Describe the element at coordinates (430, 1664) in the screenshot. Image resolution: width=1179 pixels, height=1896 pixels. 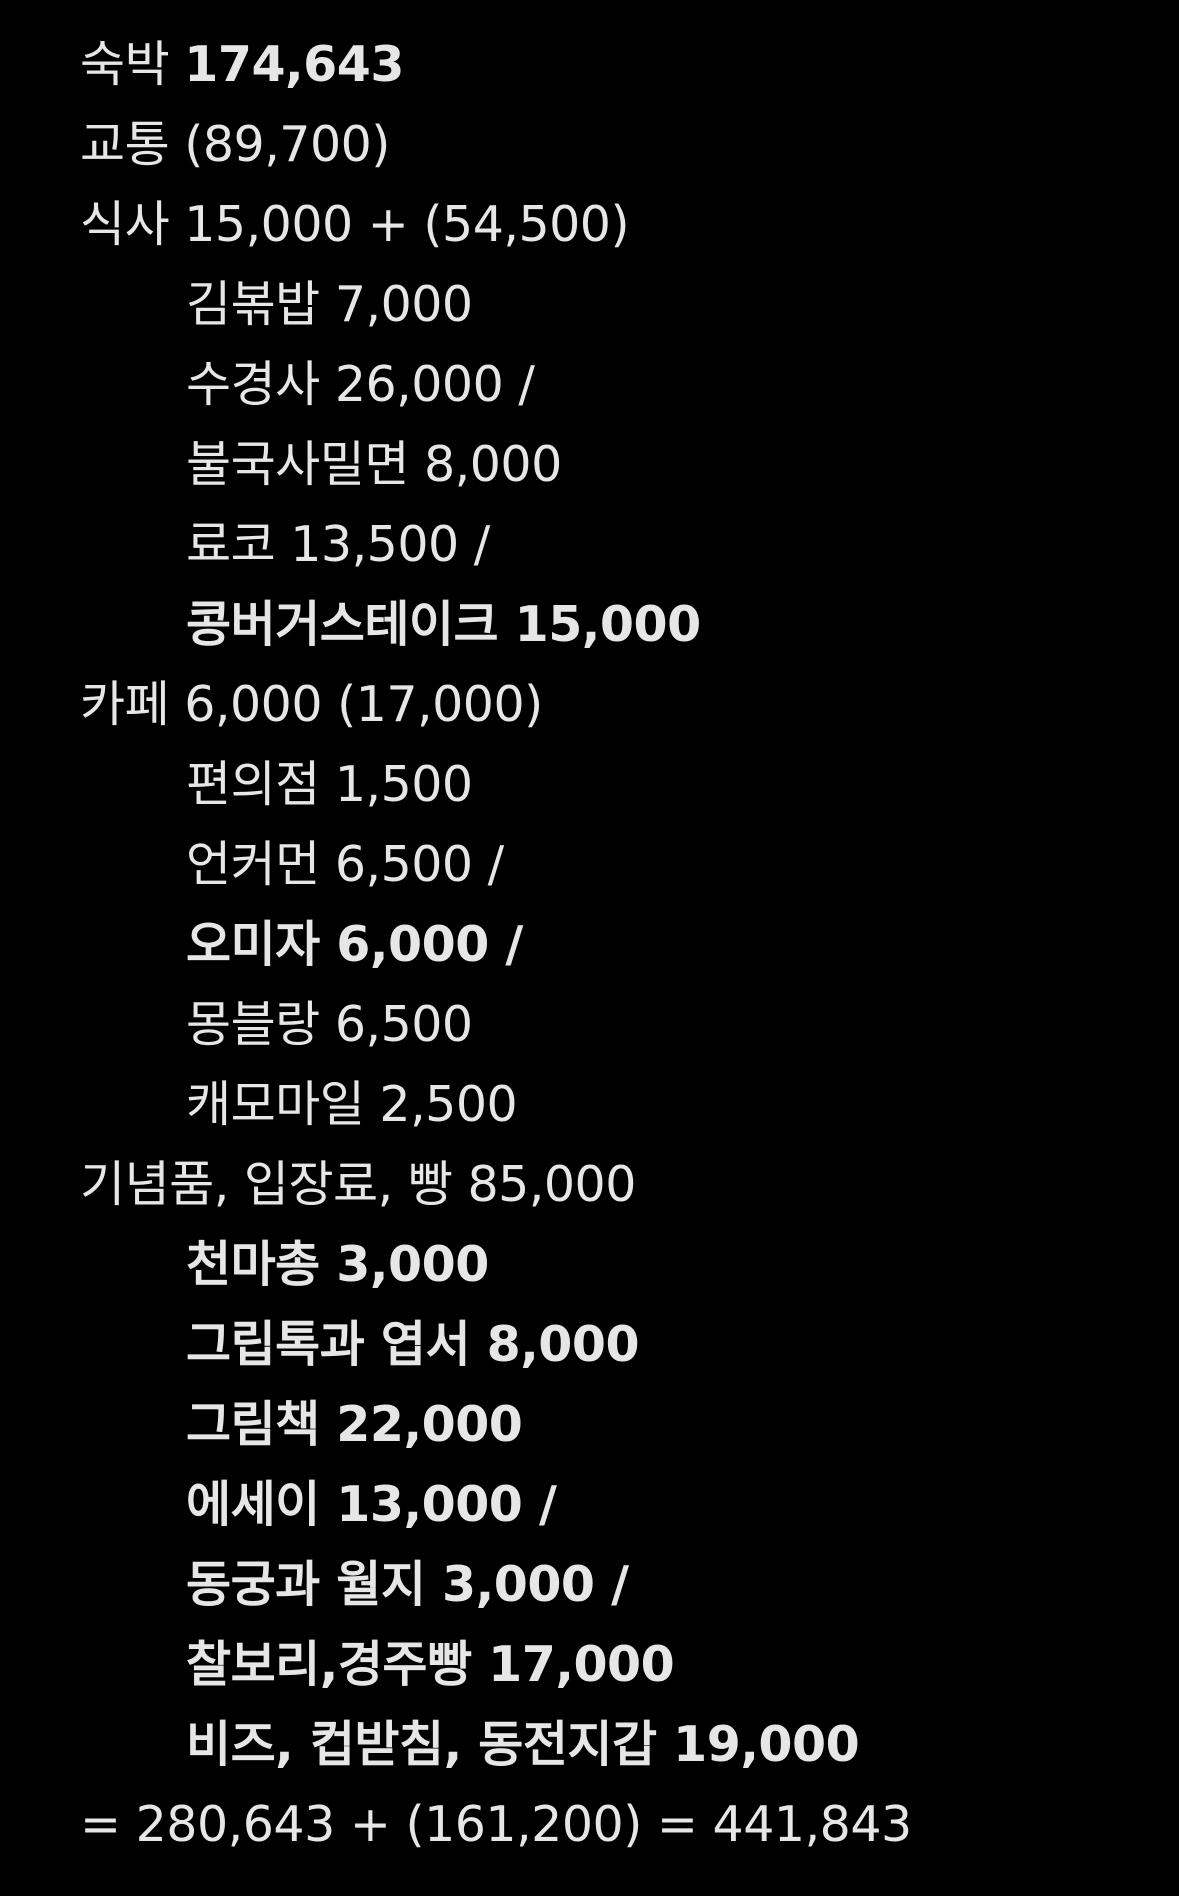
I see `note-line-souvenir-item: 찰보리,경주빵 17,000` at that location.